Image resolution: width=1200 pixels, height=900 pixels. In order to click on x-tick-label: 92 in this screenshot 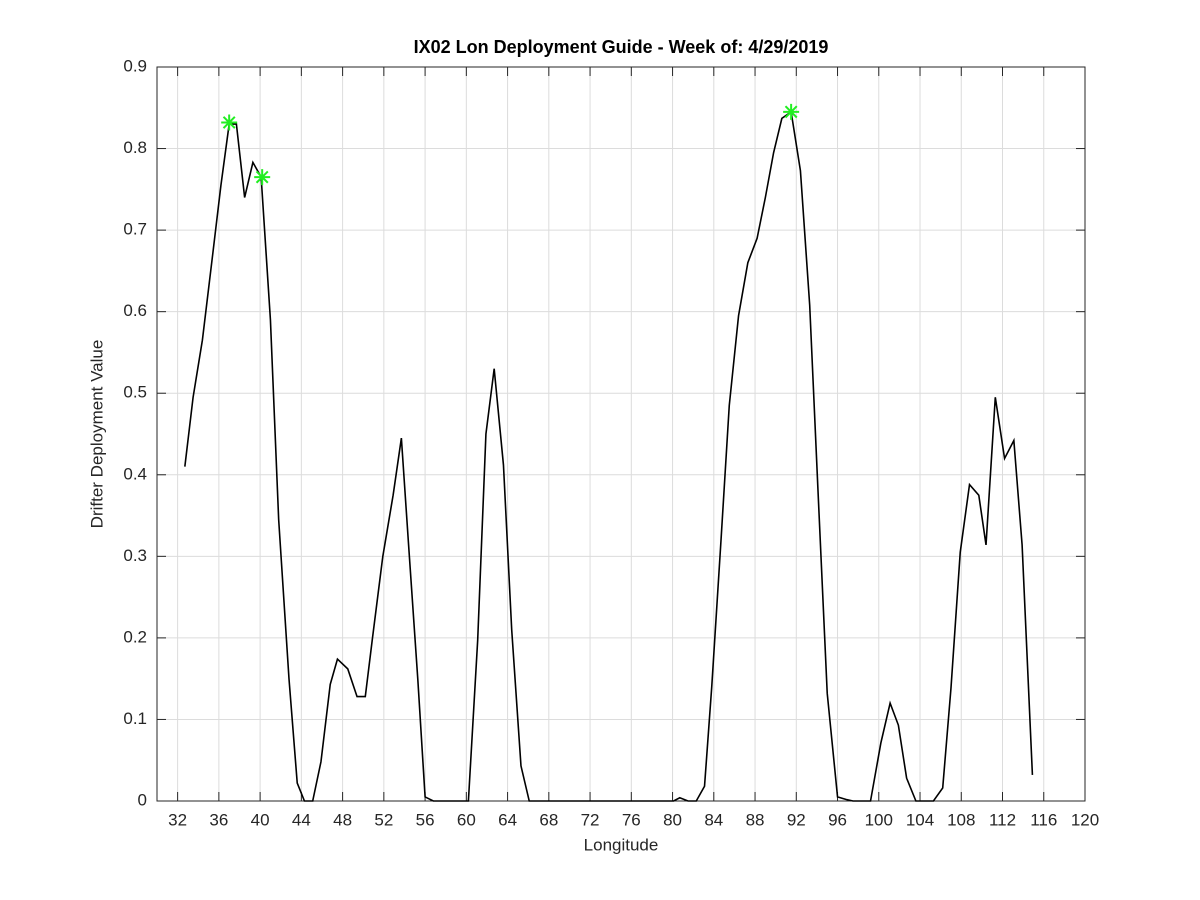, I will do `click(796, 819)`.